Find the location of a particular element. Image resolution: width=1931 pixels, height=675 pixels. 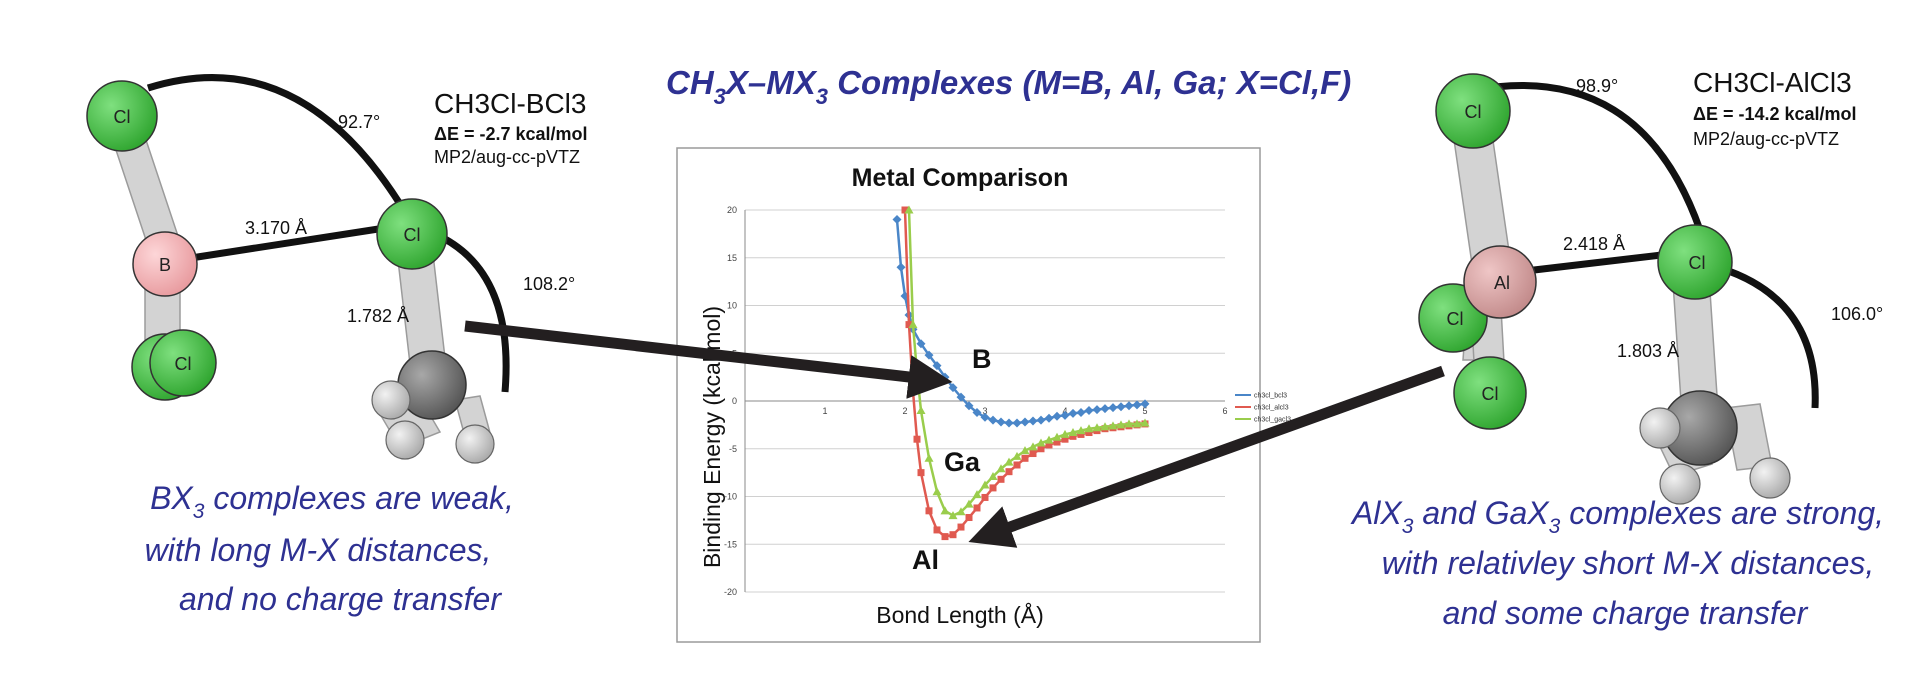

right-cl-methyl-label: Cl is located at coordinates (1697, 263).